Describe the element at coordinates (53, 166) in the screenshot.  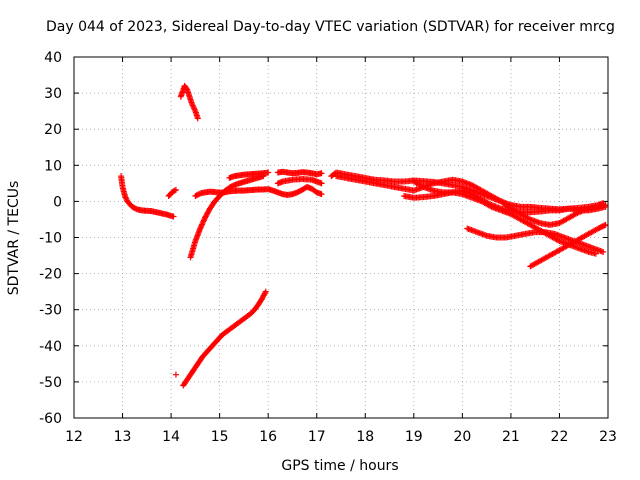
I see `y-tick-label: 10` at that location.